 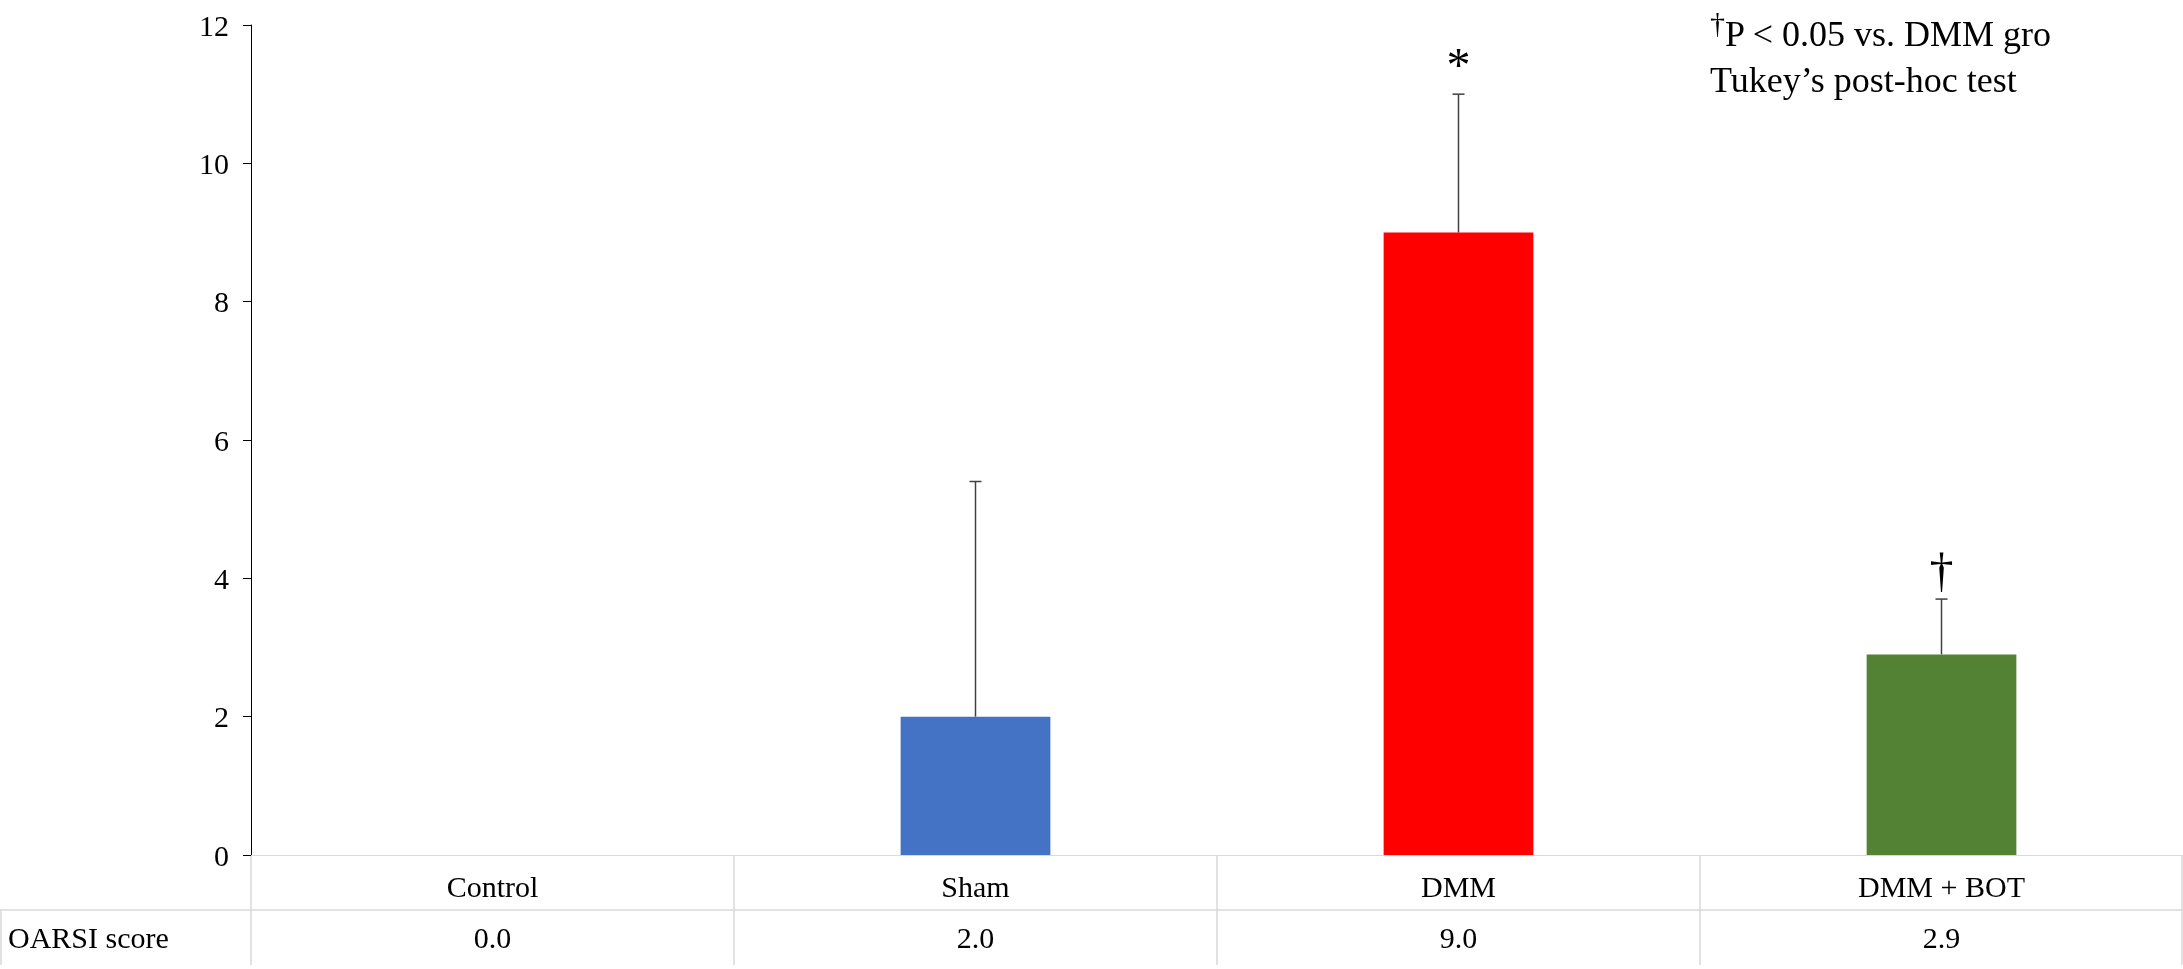 What do you see at coordinates (214, 163) in the screenshot?
I see `y-tick-label: 10` at bounding box center [214, 163].